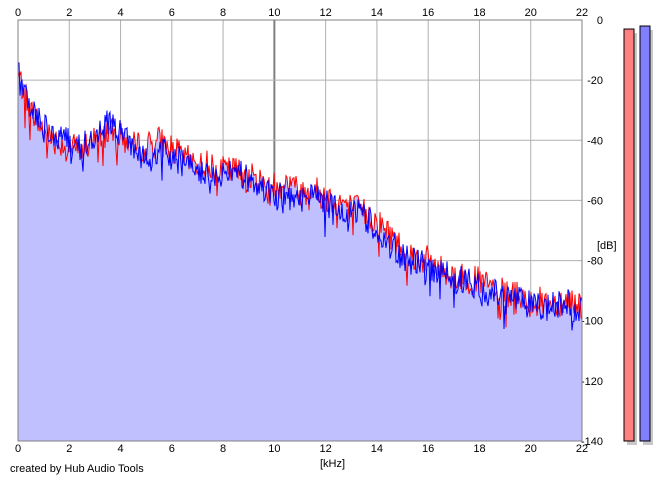 The height and width of the screenshot is (481, 664). What do you see at coordinates (274, 13) in the screenshot?
I see `x-tick-label-top: 10` at bounding box center [274, 13].